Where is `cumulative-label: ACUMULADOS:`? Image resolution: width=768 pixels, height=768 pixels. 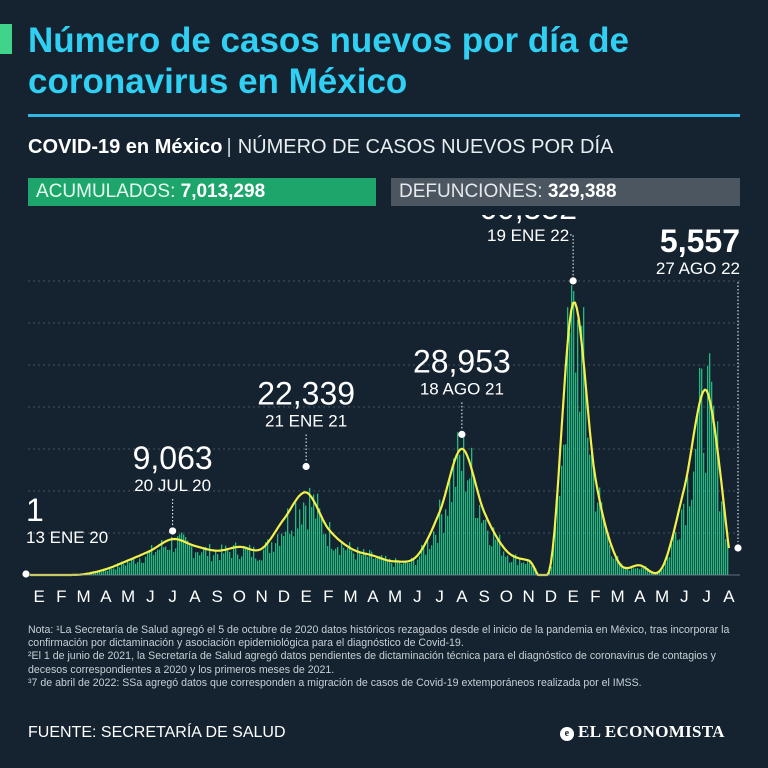 cumulative-label: ACUMULADOS: is located at coordinates (106, 191).